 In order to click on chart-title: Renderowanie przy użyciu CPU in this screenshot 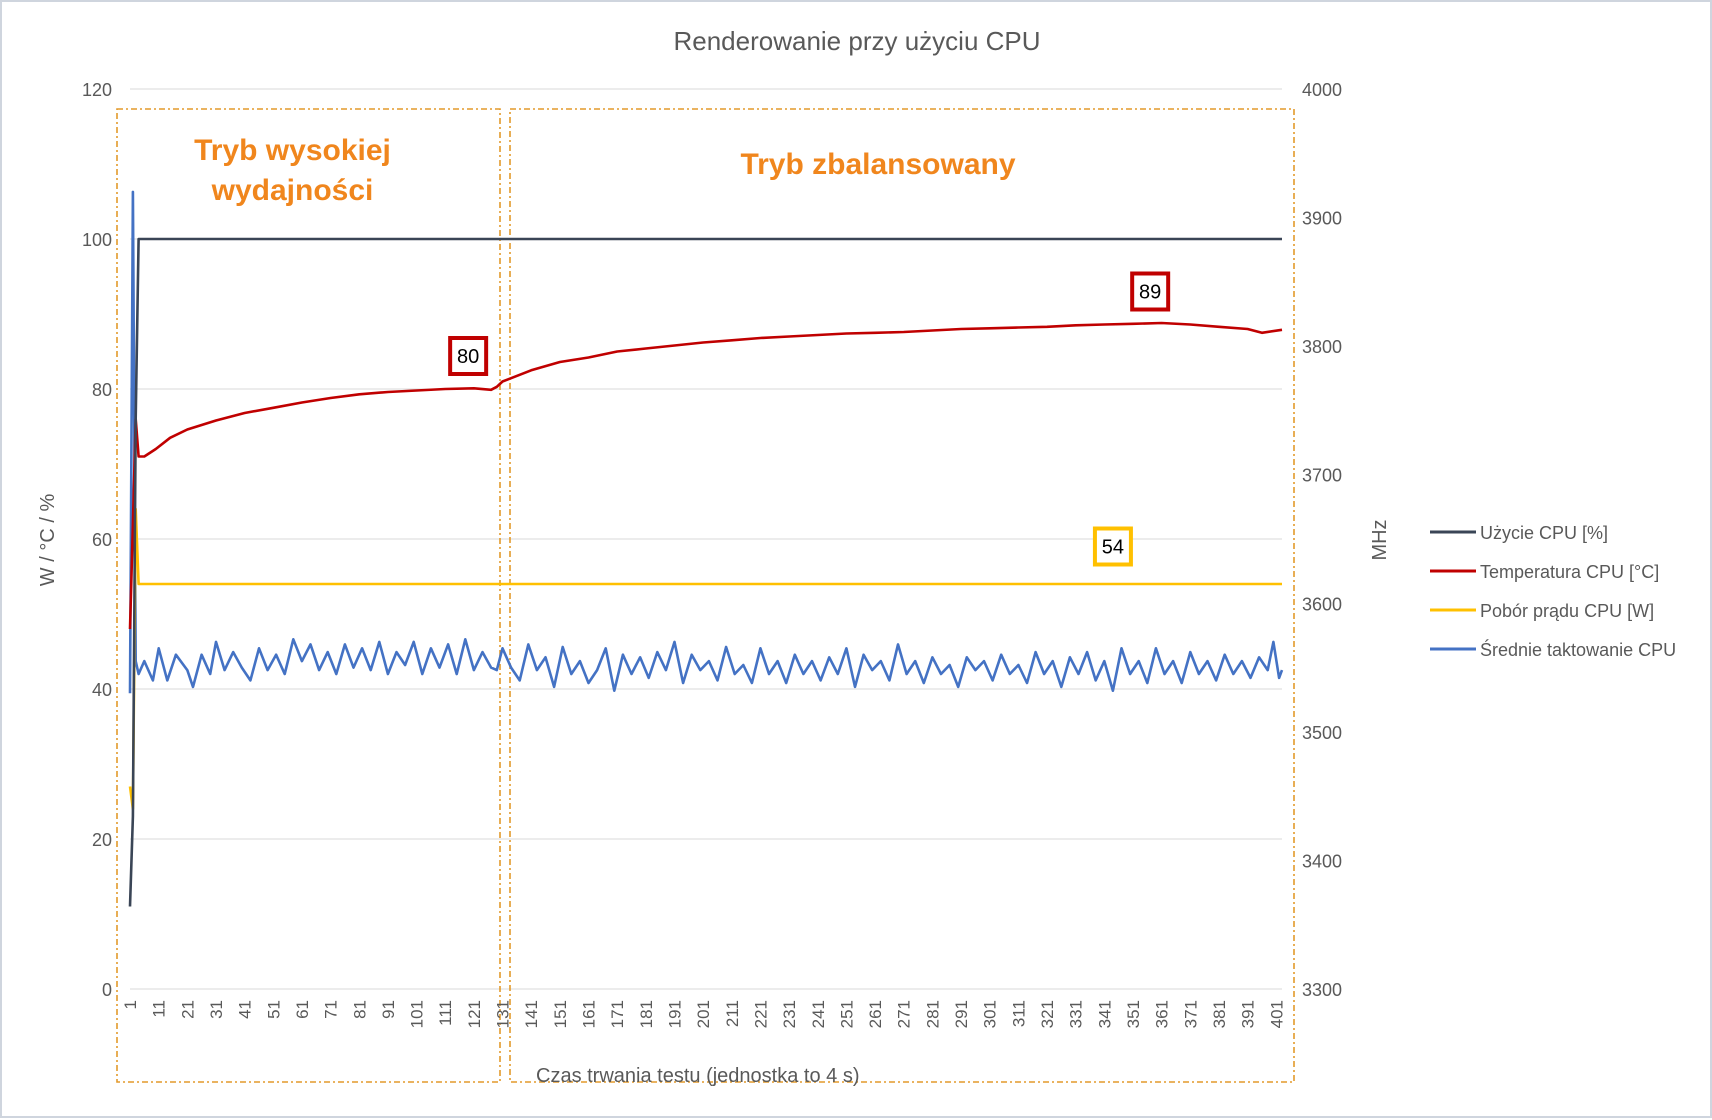, I will do `click(856, 41)`.